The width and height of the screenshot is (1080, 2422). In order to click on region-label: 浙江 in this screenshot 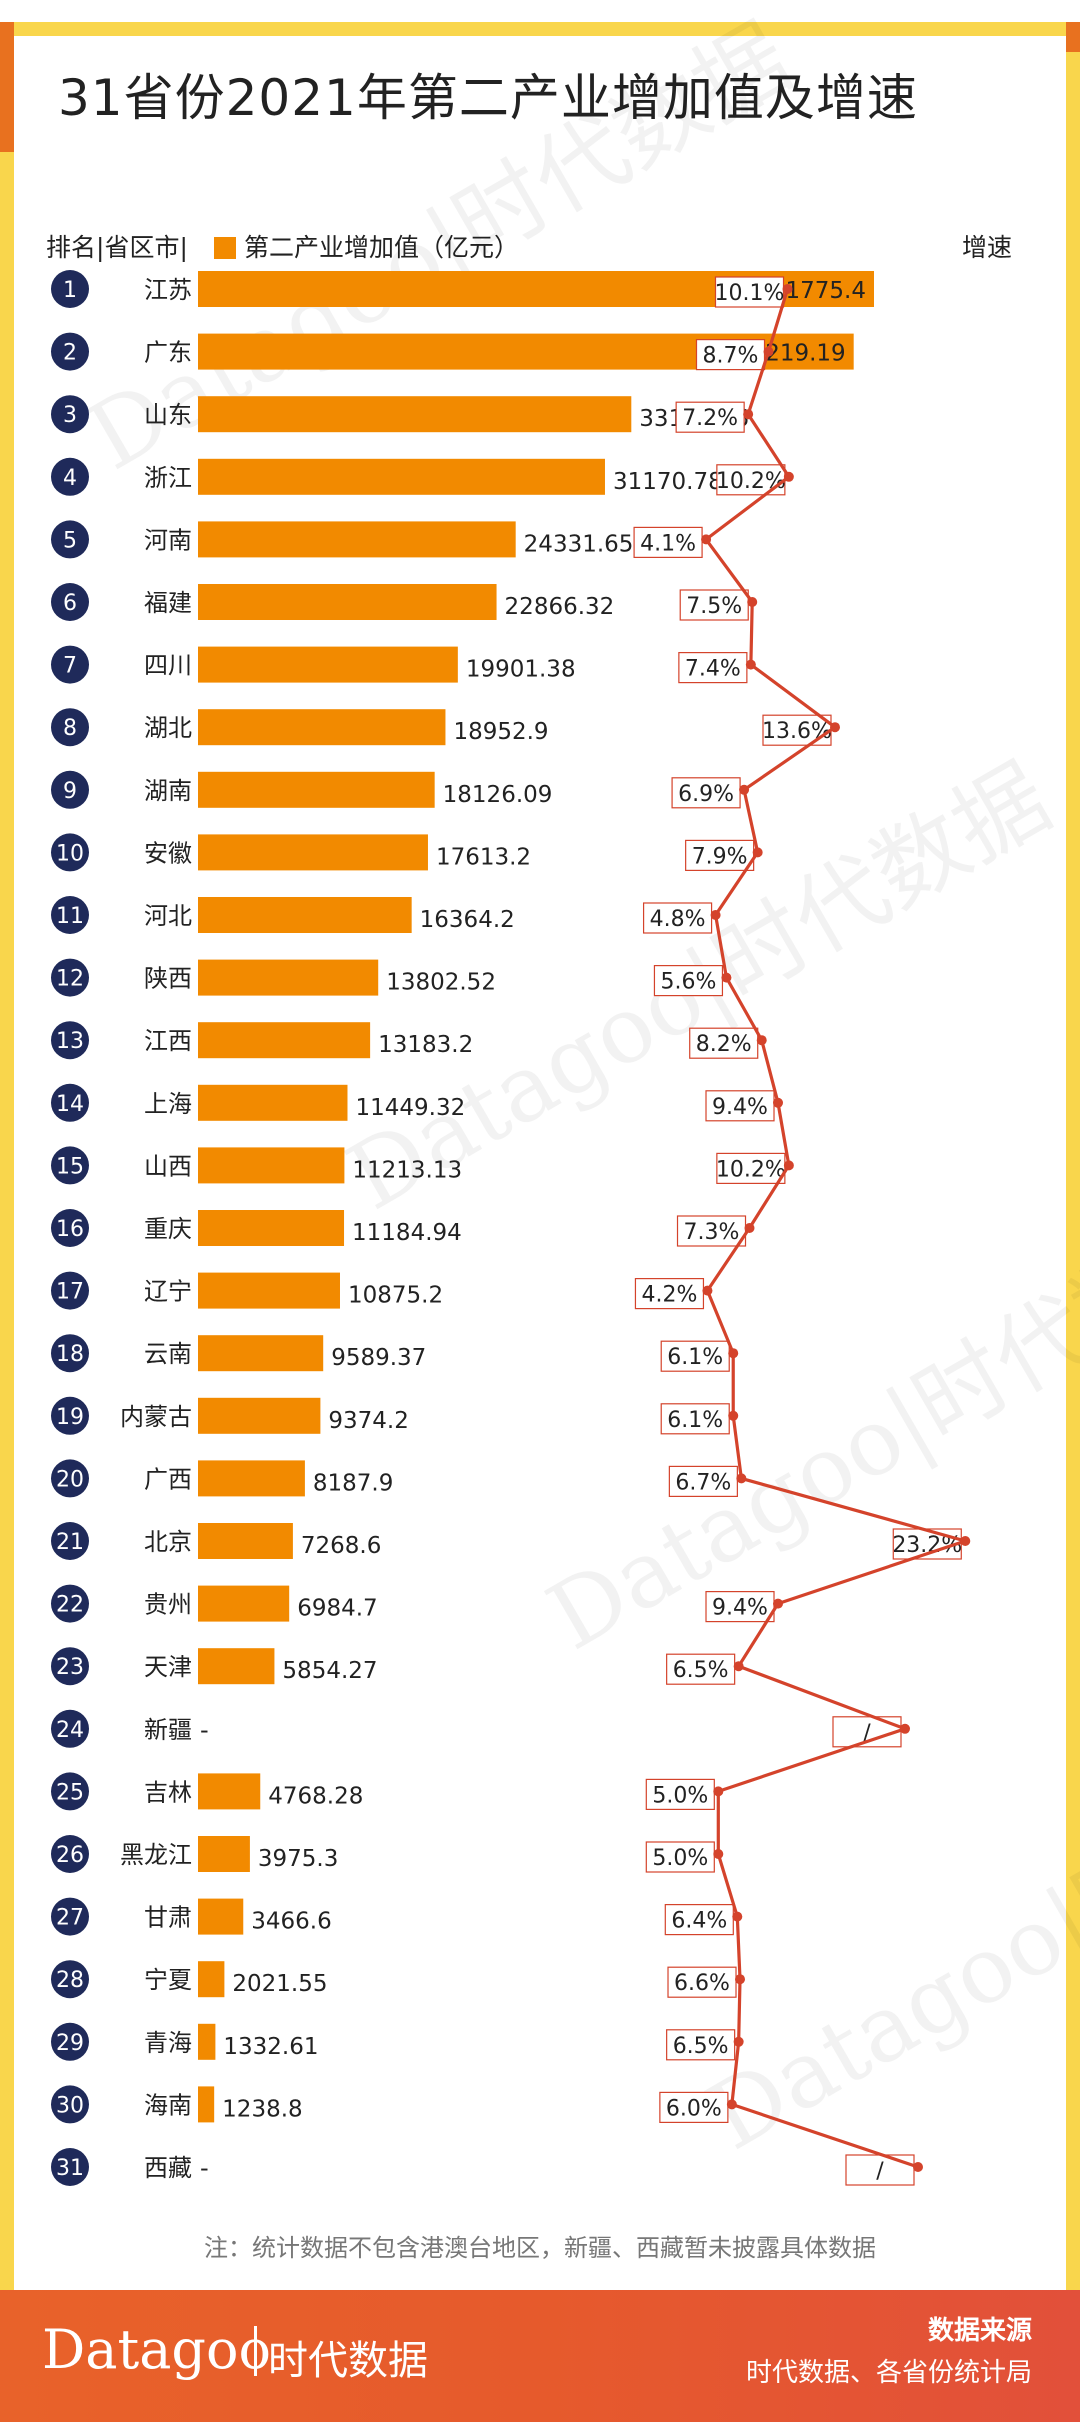, I will do `click(168, 478)`.